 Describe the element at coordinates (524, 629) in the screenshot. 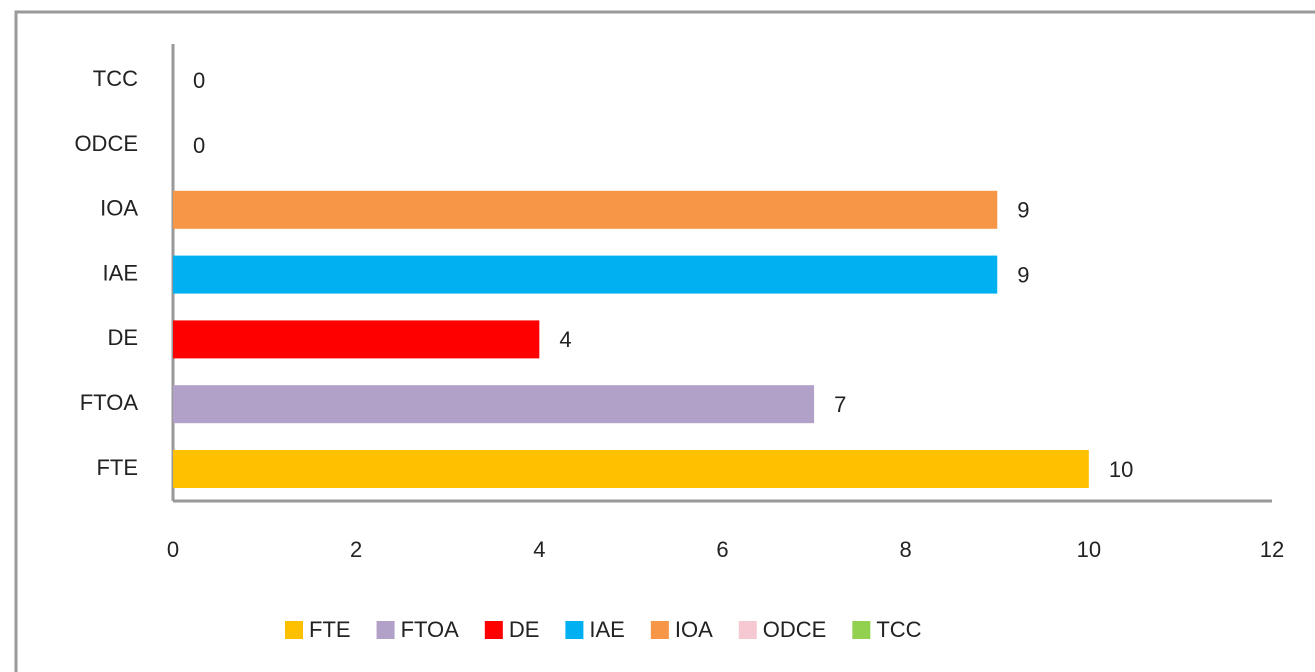

I see `legend-label: DE` at that location.